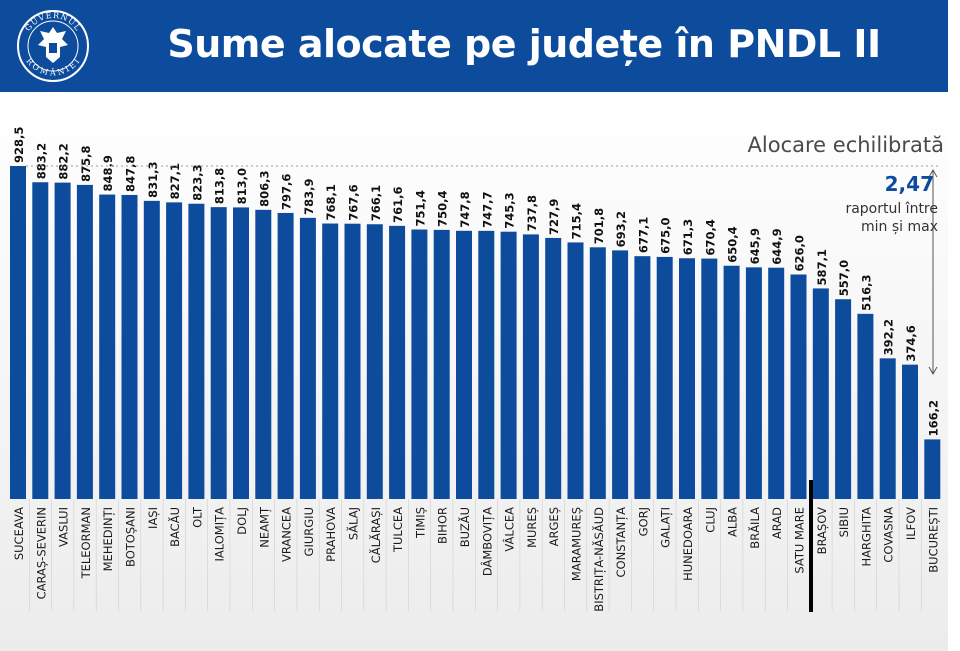 This screenshot has width=960, height=651. I want to click on value-label-7: 827,1, so click(175, 181).